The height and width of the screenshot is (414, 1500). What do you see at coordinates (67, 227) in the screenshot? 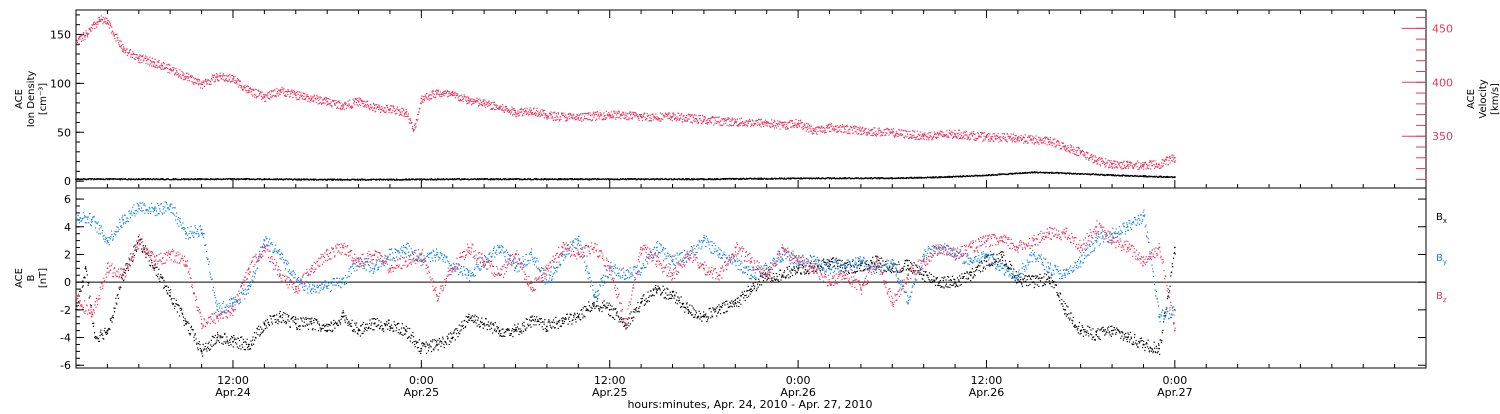
I see `bottom-left-tick-label: 4` at bounding box center [67, 227].